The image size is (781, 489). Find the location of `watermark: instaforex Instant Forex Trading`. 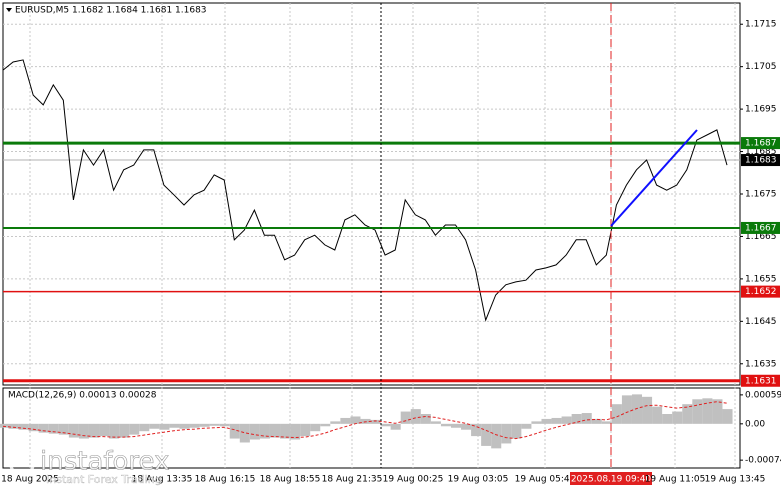

watermark: instaforex Instant Forex Trading is located at coordinates (89, 466).